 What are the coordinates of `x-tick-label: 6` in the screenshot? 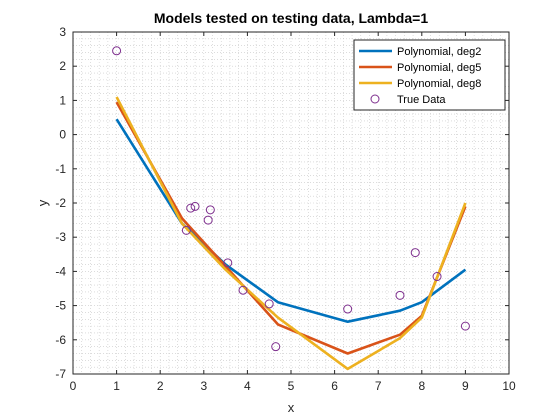 It's located at (334, 386).